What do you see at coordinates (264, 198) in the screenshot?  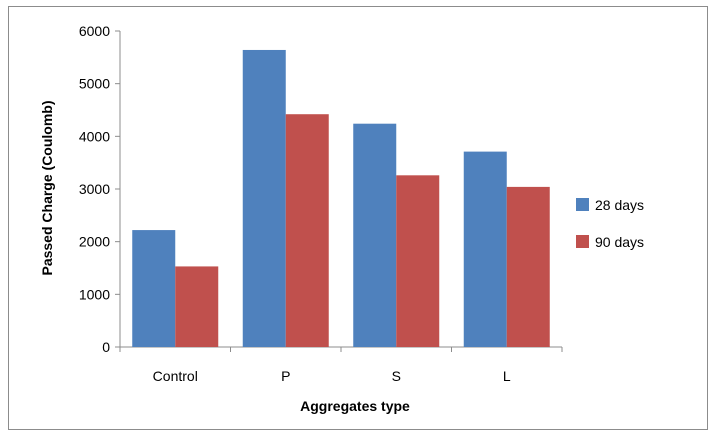 I see `bar-p-28-days` at bounding box center [264, 198].